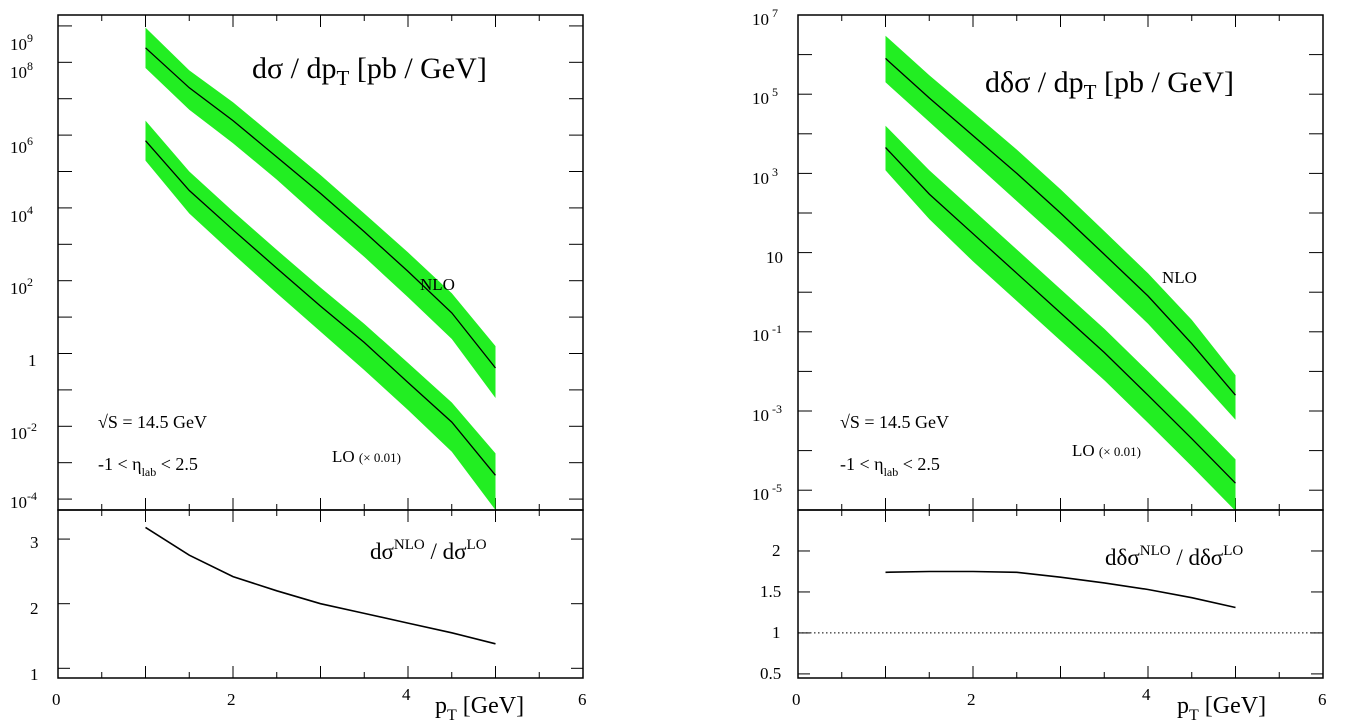 The image size is (1353, 724). I want to click on left-ratio-ytick-1: 1, so click(34, 674).